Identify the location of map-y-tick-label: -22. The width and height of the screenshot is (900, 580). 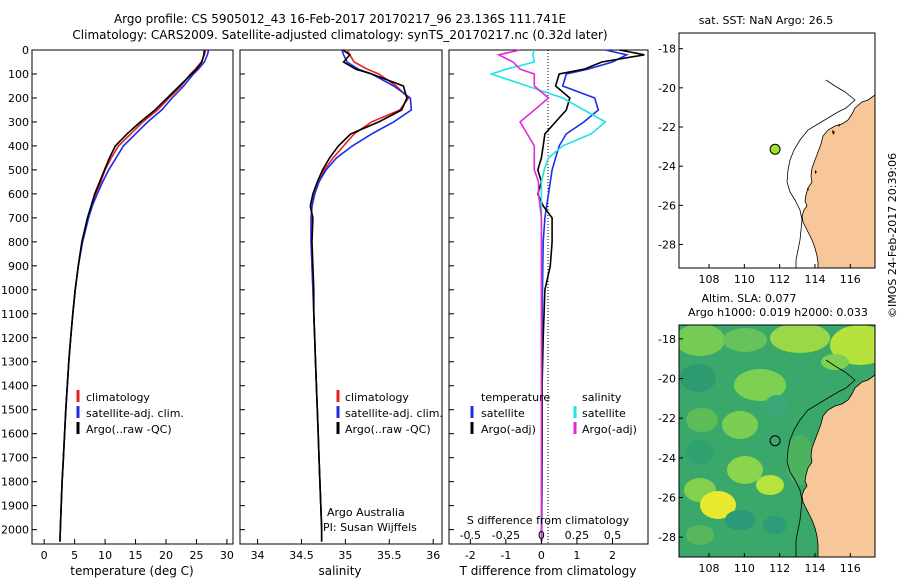
(667, 127).